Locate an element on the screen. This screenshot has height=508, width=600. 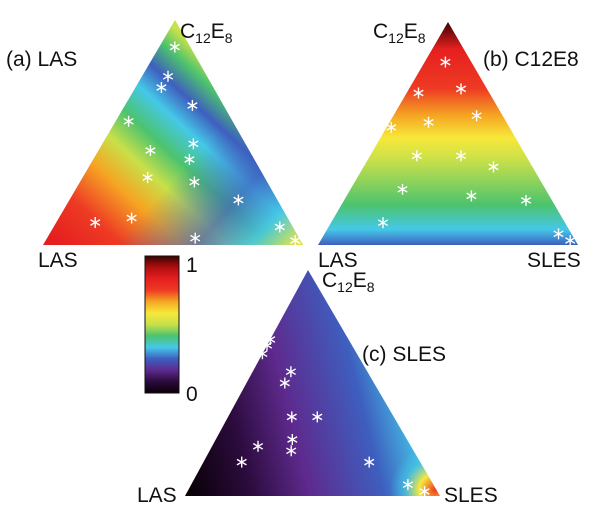
colorbar-tick-min: 0 is located at coordinates (192, 394).